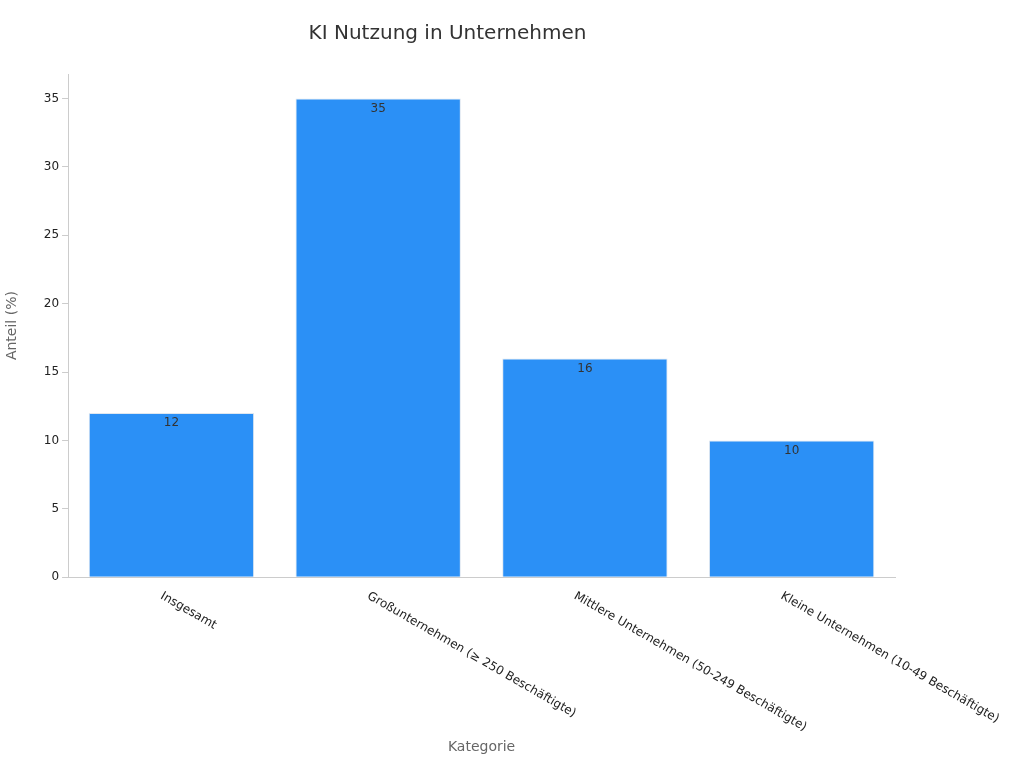 Image resolution: width=1024 pixels, height=768 pixels. Describe the element at coordinates (51, 302) in the screenshot. I see `y-tick-label: 20` at that location.